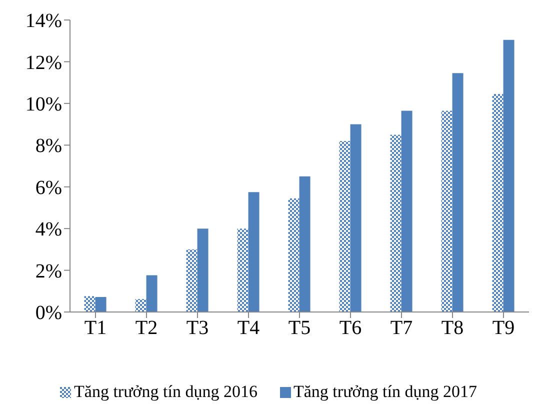  I want to click on x-tick-label: T2, so click(146, 328).